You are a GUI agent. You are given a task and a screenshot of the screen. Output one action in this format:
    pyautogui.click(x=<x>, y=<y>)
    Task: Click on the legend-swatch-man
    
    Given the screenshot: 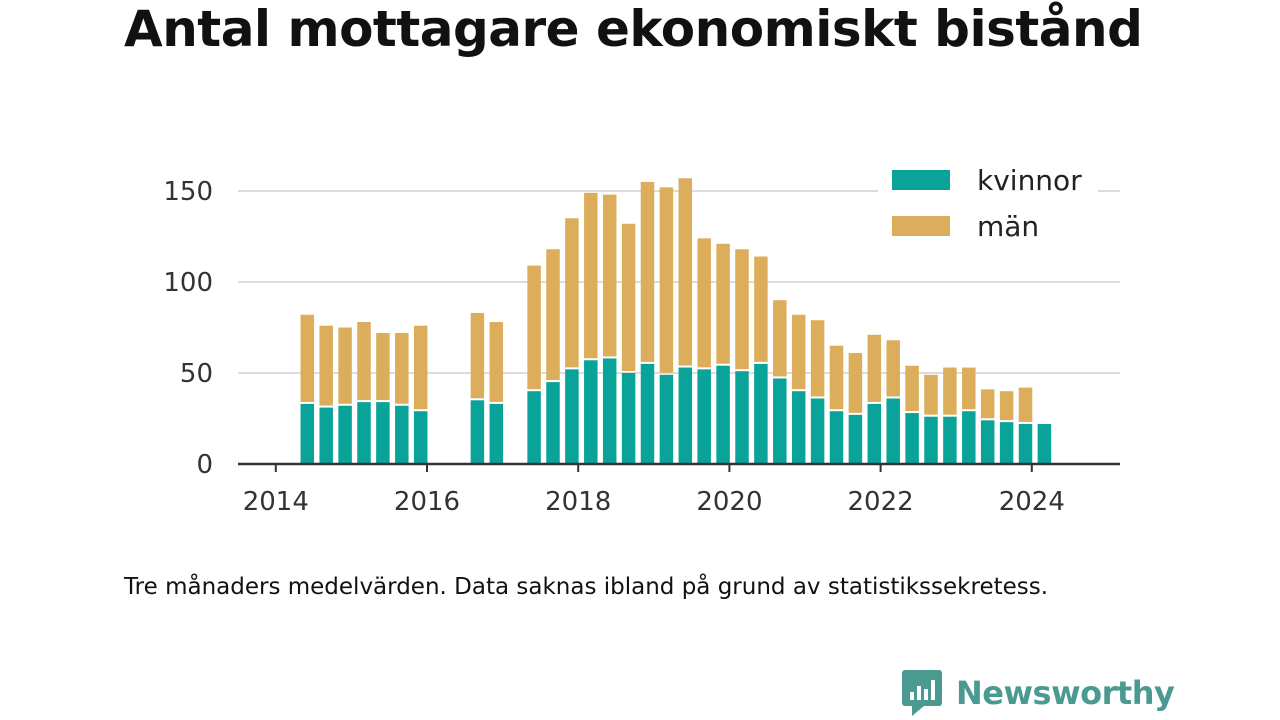 What is the action you would take?
    pyautogui.click(x=921, y=226)
    